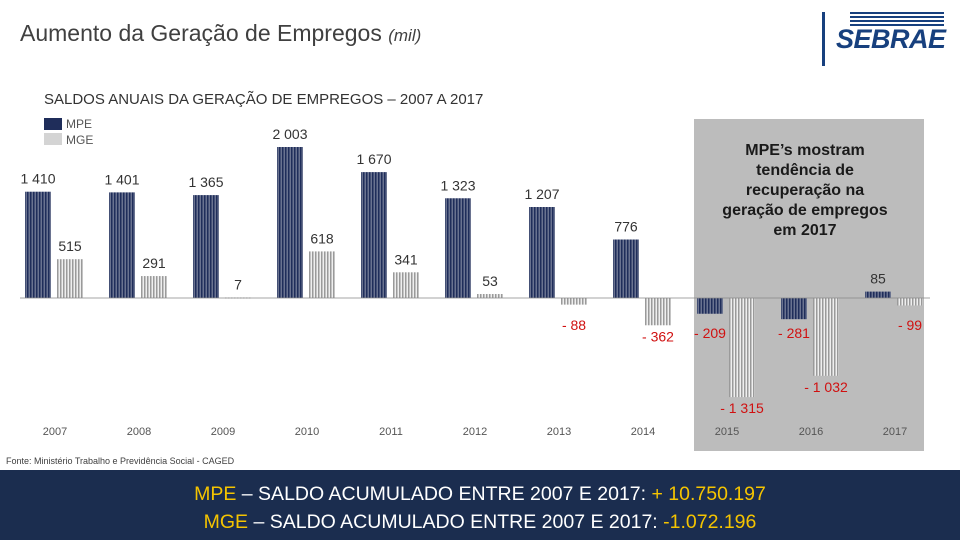 The image size is (960, 540). Describe the element at coordinates (226, 522) in the screenshot. I see `banner-mge-prefix: MGE` at that location.